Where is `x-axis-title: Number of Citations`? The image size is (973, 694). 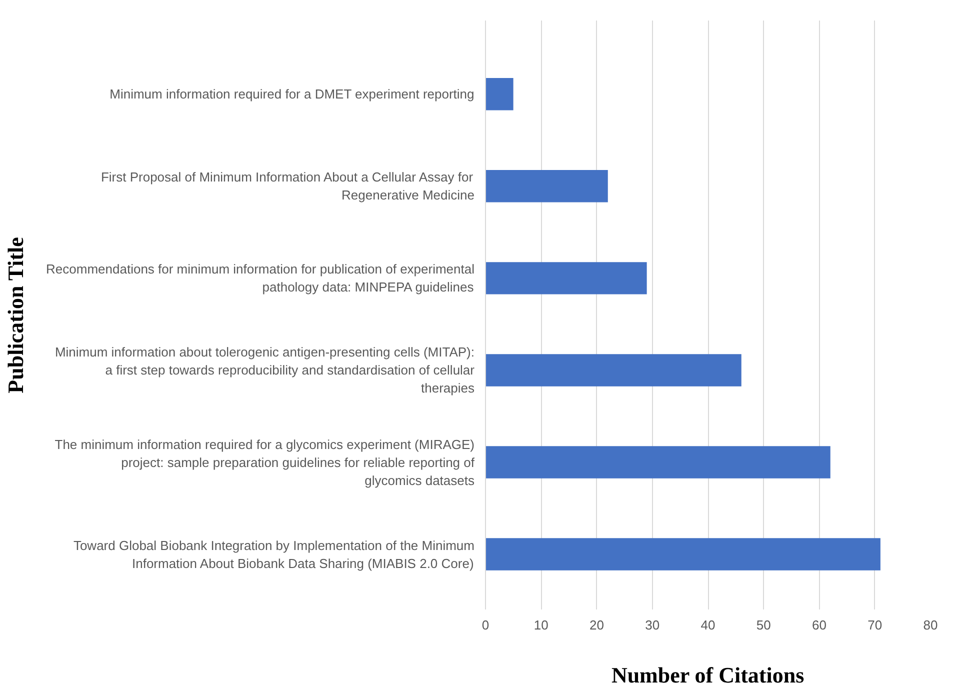
x-axis-title: Number of Citations is located at coordinates (708, 675).